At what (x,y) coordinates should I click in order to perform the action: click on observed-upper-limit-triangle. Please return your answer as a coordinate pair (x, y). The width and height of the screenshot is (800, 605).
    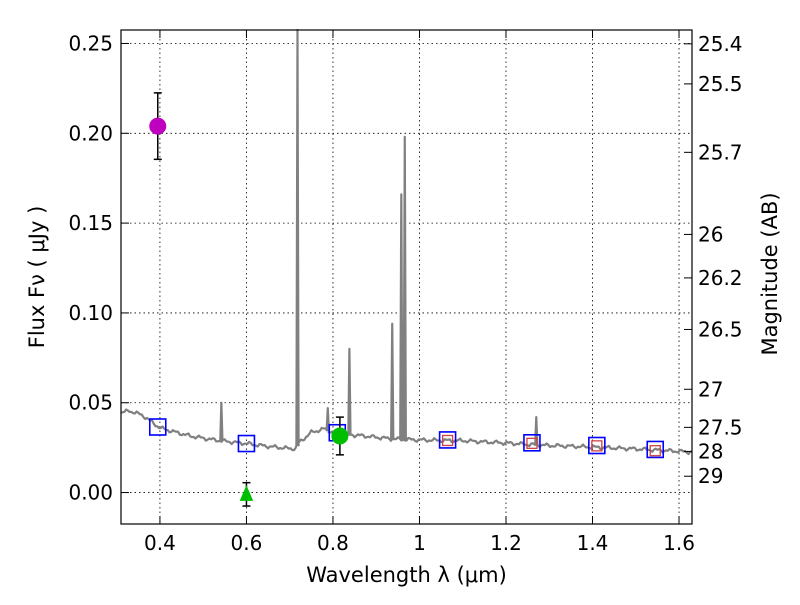
    Looking at the image, I should click on (246, 493).